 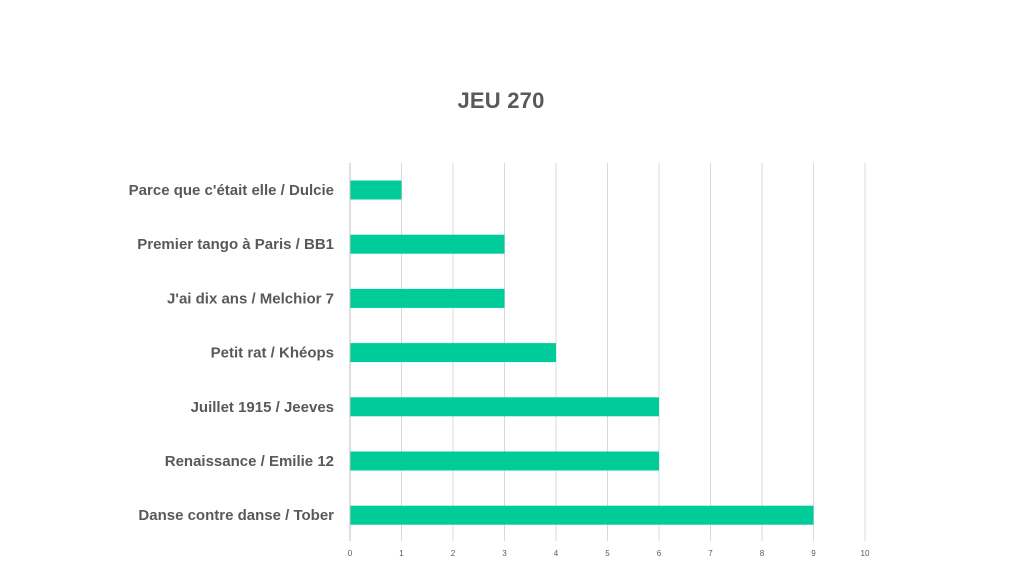 What do you see at coordinates (235, 244) in the screenshot?
I see `category-label: Premier tango à Paris / BB1` at bounding box center [235, 244].